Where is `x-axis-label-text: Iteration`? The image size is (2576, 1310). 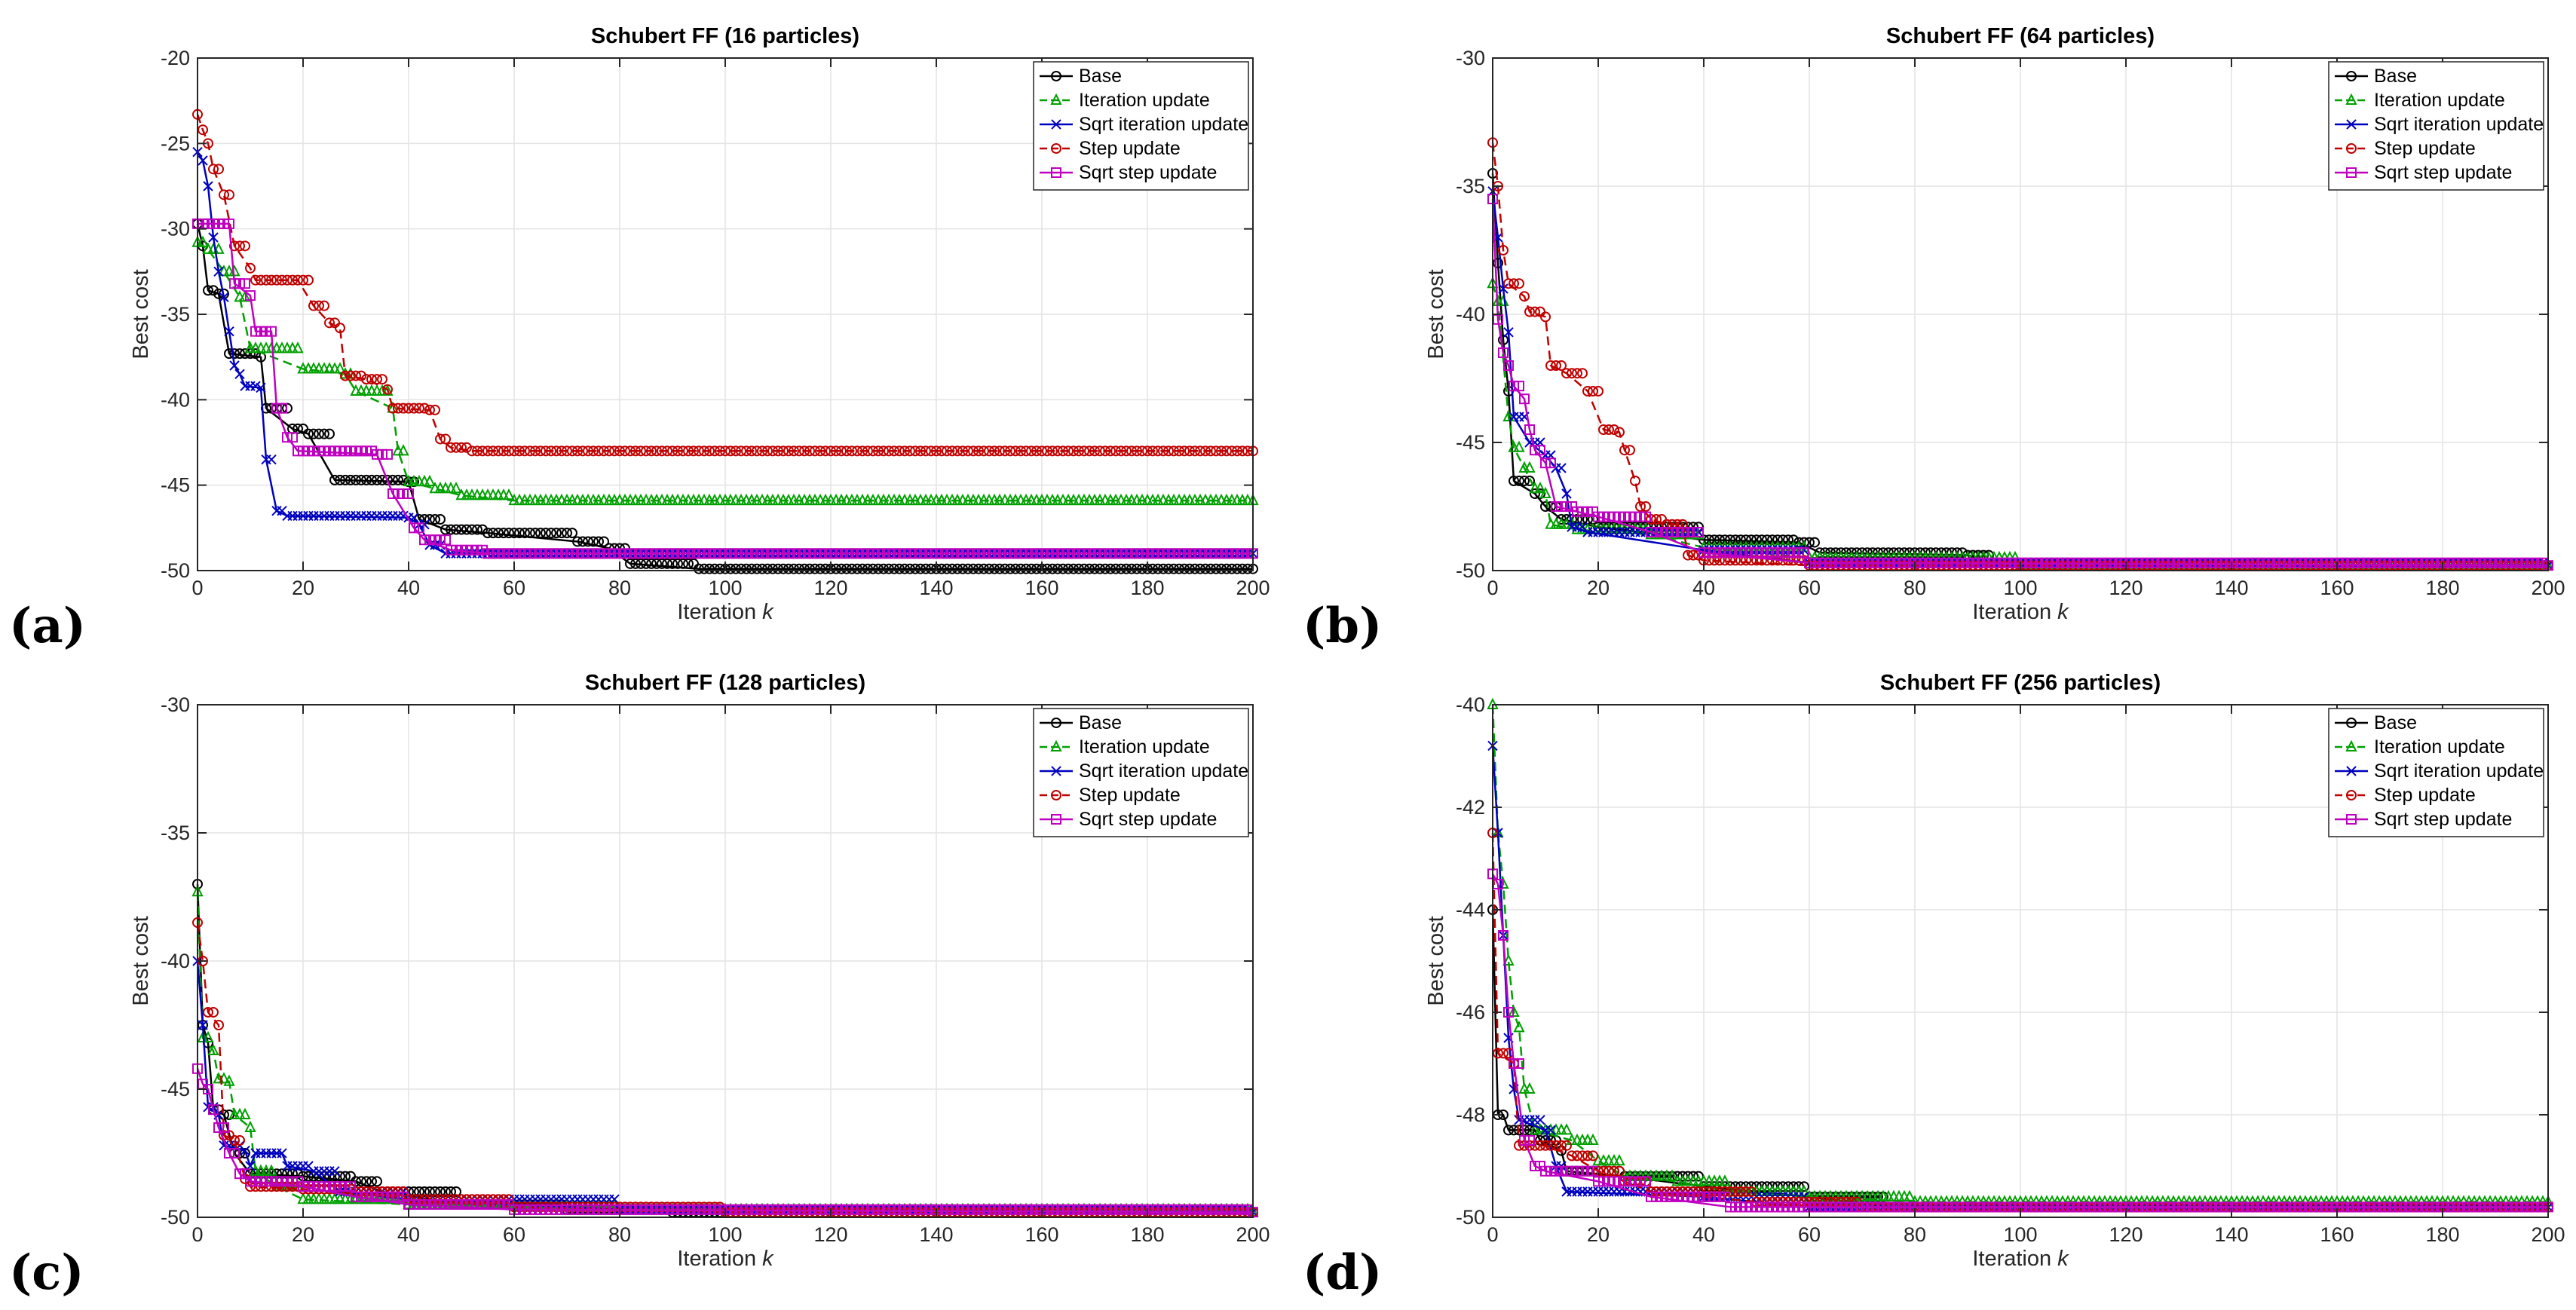
x-axis-label-text: Iteration is located at coordinates (719, 612).